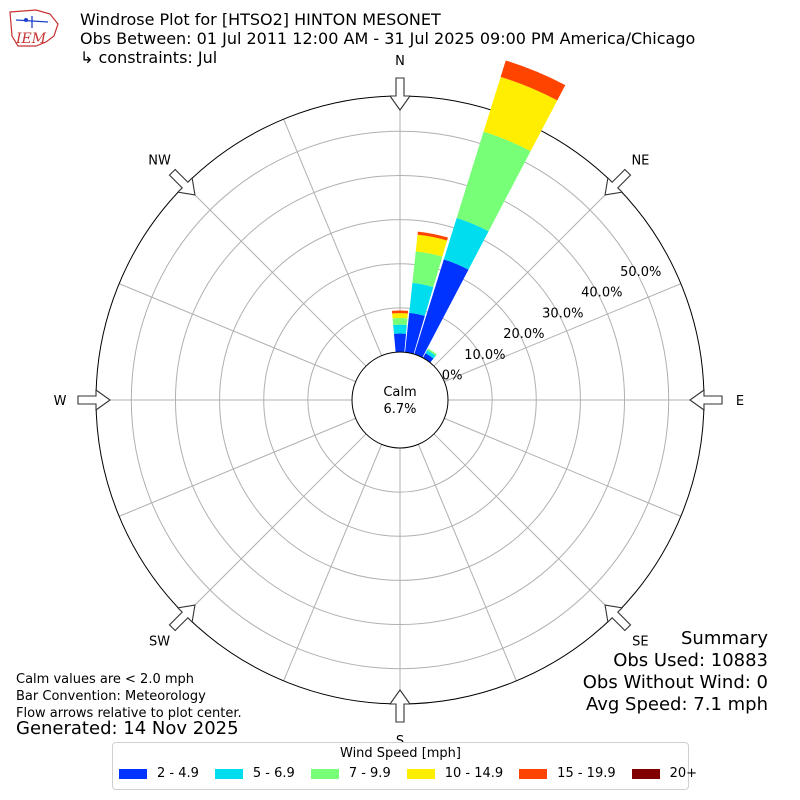  What do you see at coordinates (640, 161) in the screenshot?
I see `compass-label-ne: NE` at bounding box center [640, 161].